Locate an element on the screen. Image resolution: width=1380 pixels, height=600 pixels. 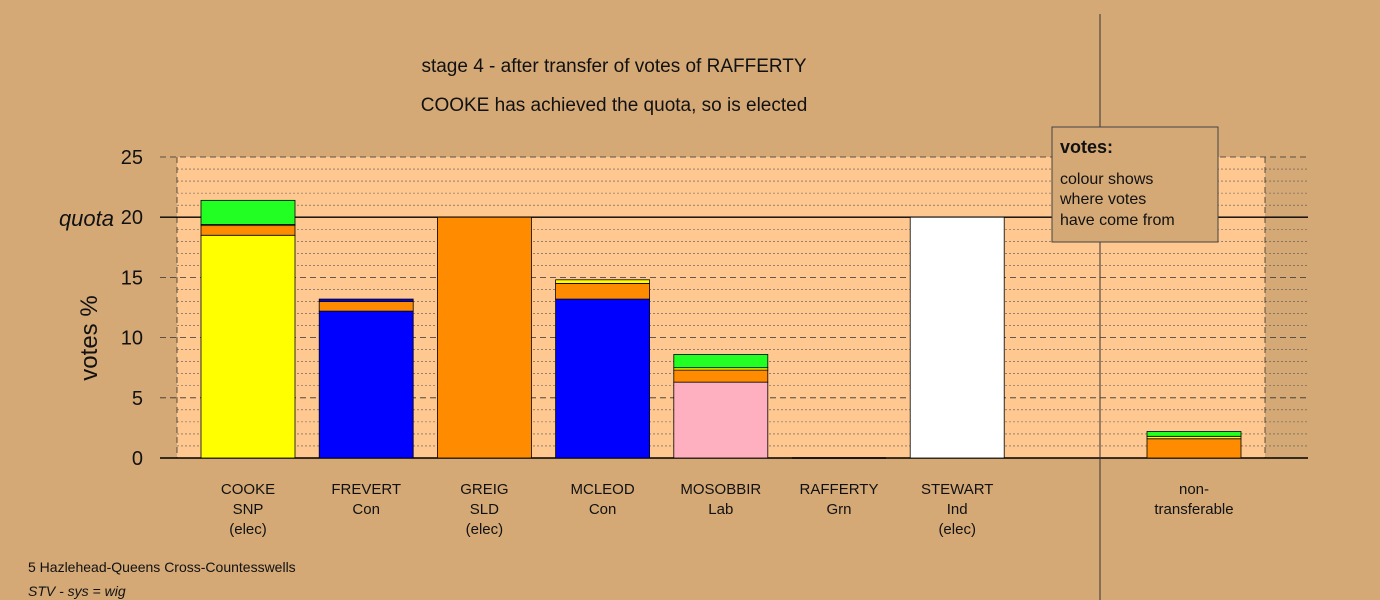
x-tick-label: MCLEOD is located at coordinates (603, 489).